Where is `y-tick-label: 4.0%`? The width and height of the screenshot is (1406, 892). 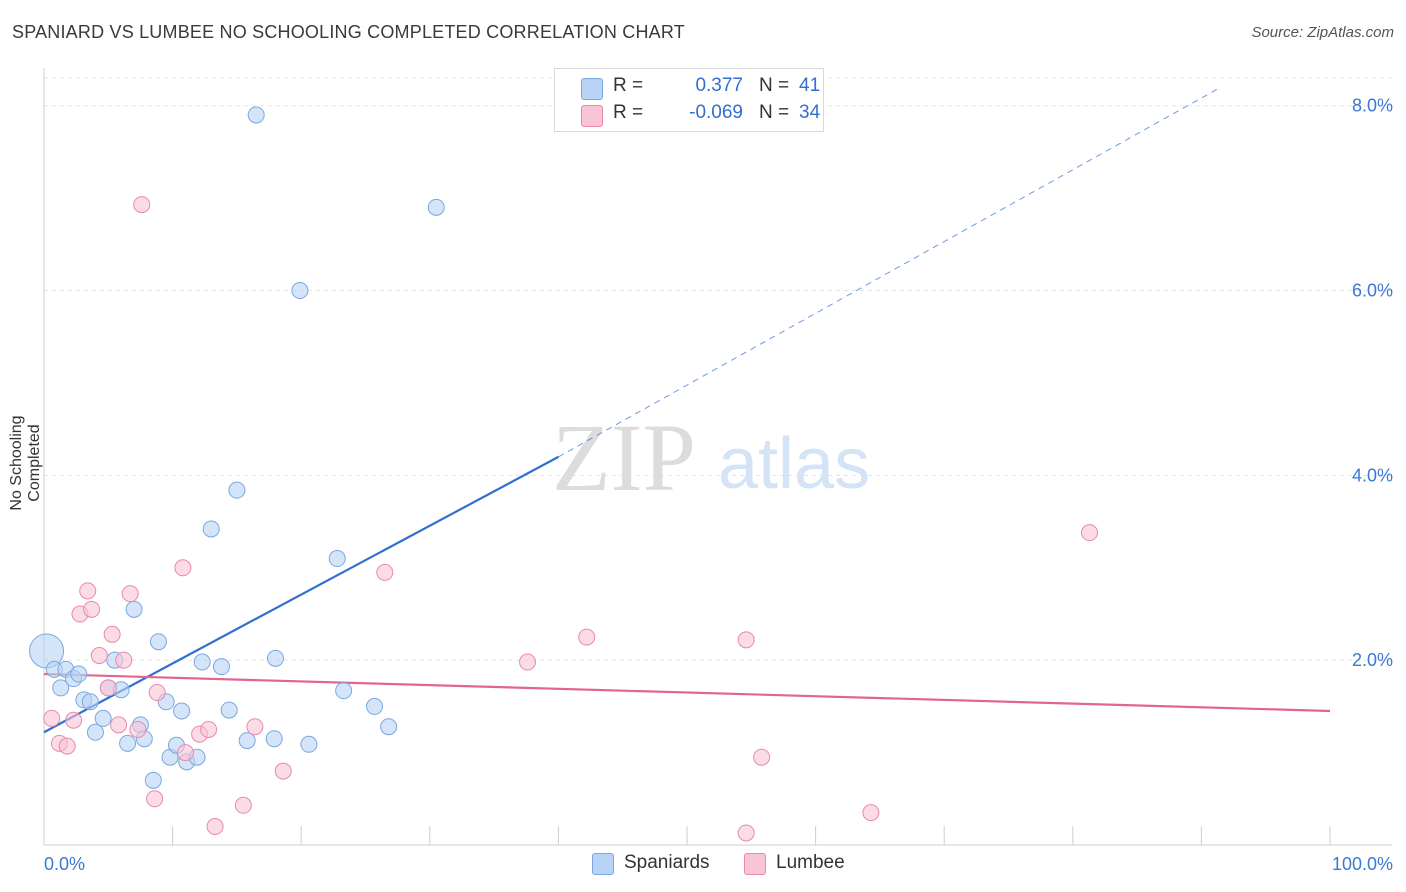
y-tick-label: 4.0% is located at coordinates (1372, 475).